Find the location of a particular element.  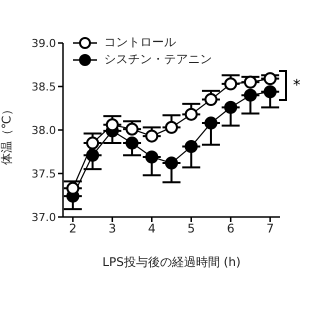

x-axis-title: LPS投与後の経過時間 (h) is located at coordinates (171, 262).